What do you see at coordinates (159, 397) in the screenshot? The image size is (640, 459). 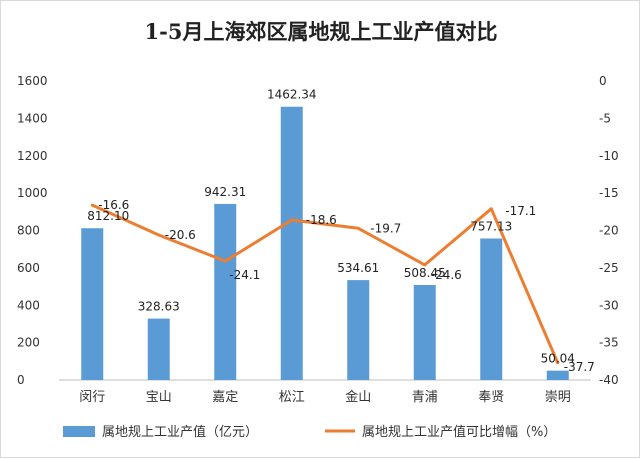 I see `x-category-label: 宝山` at bounding box center [159, 397].